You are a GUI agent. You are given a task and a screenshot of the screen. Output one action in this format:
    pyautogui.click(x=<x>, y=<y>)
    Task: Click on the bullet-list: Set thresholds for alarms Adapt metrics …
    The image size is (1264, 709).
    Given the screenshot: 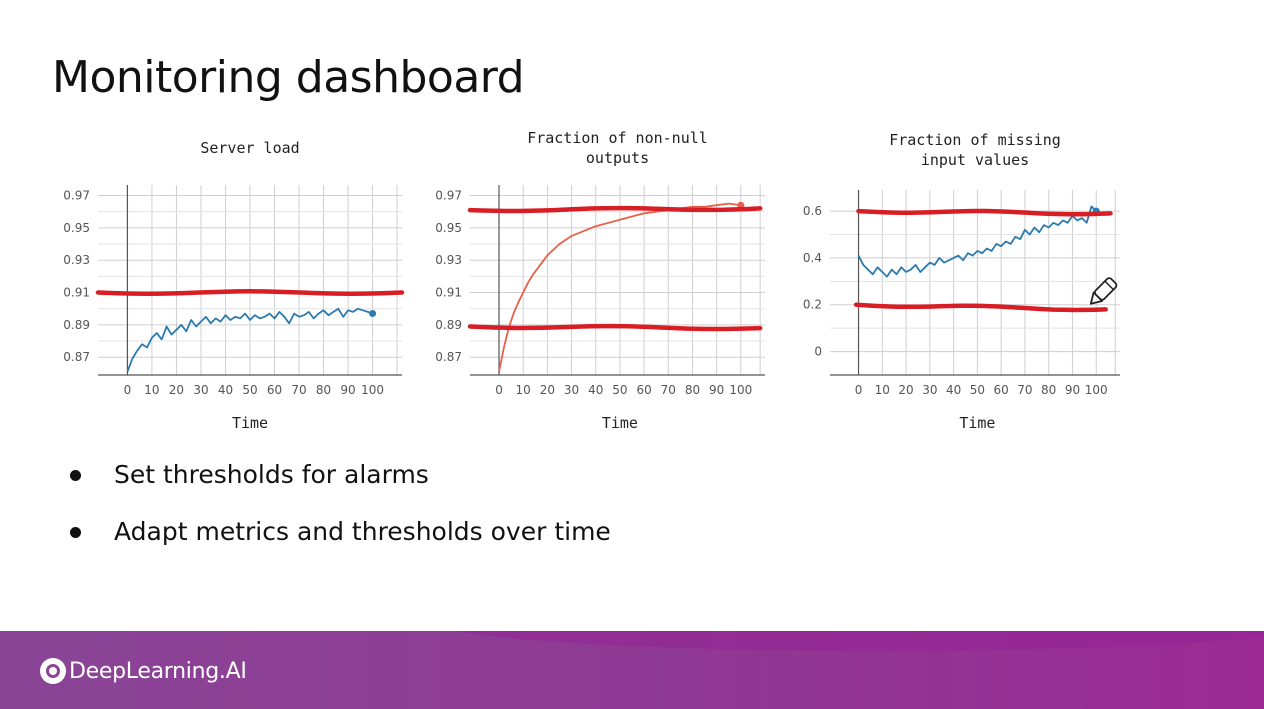 What is the action you would take?
    pyautogui.click(x=340, y=512)
    